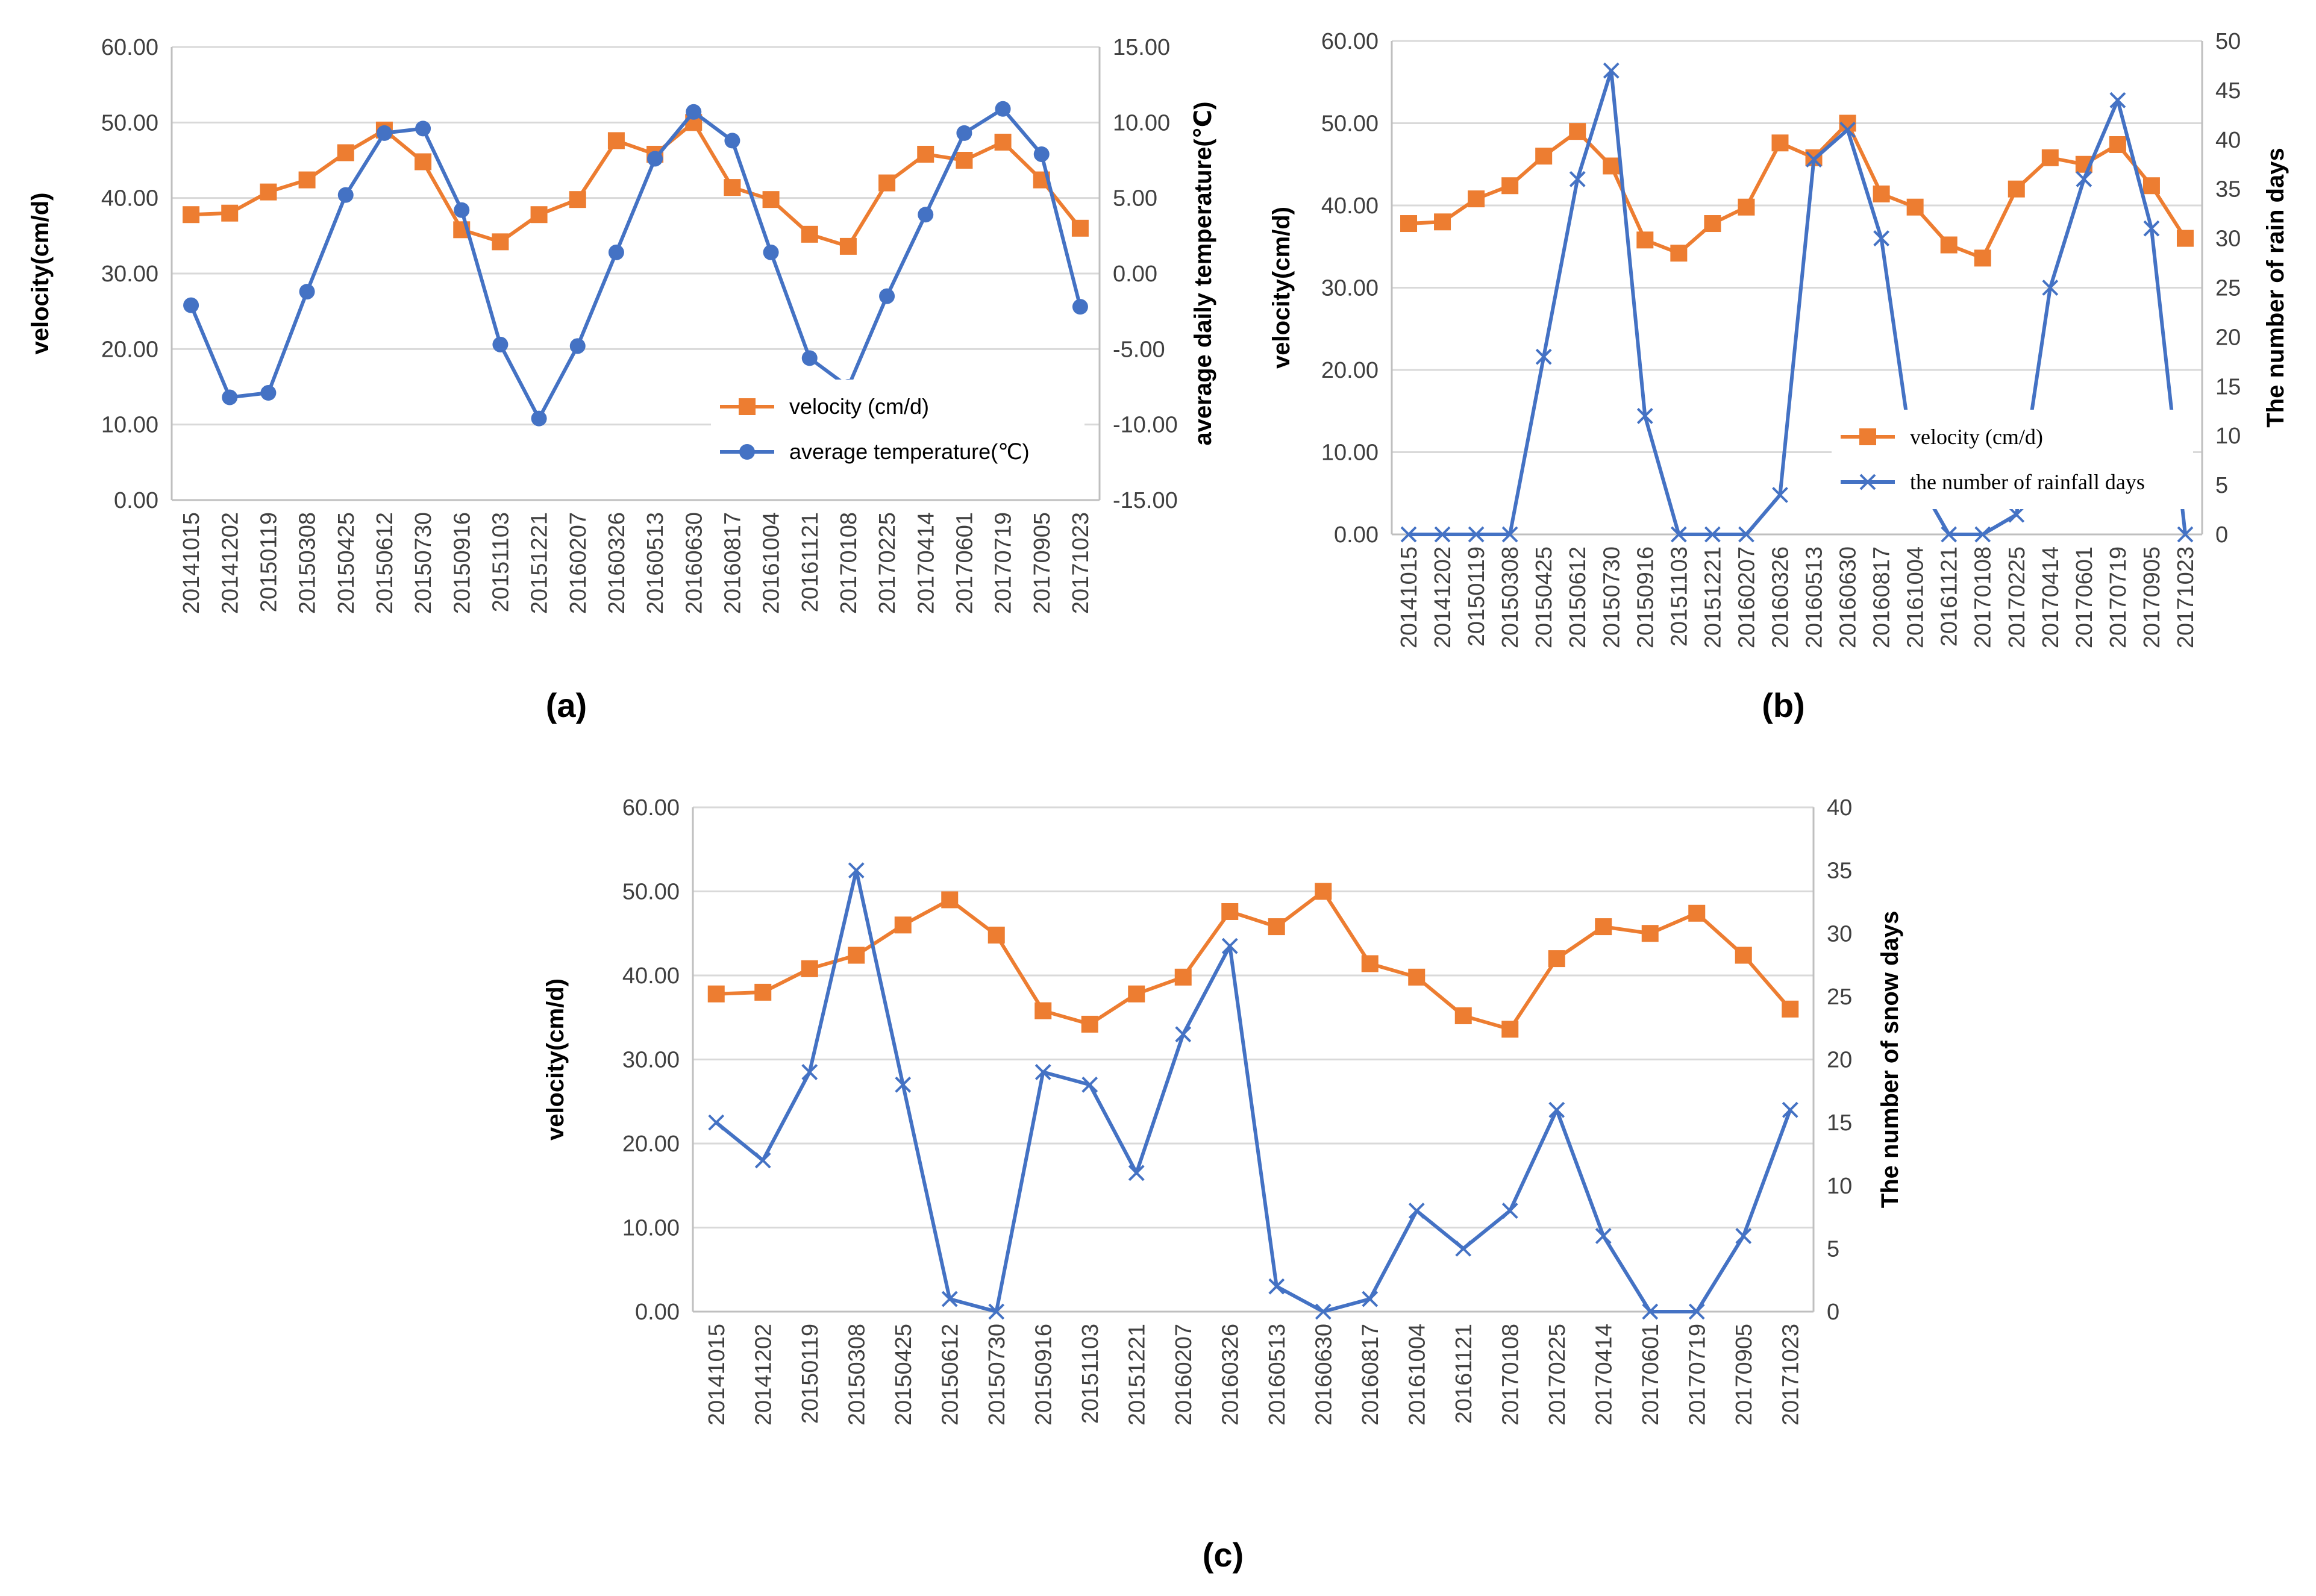  I want to click on x-tick-label: 20150916, so click(1043, 1375).